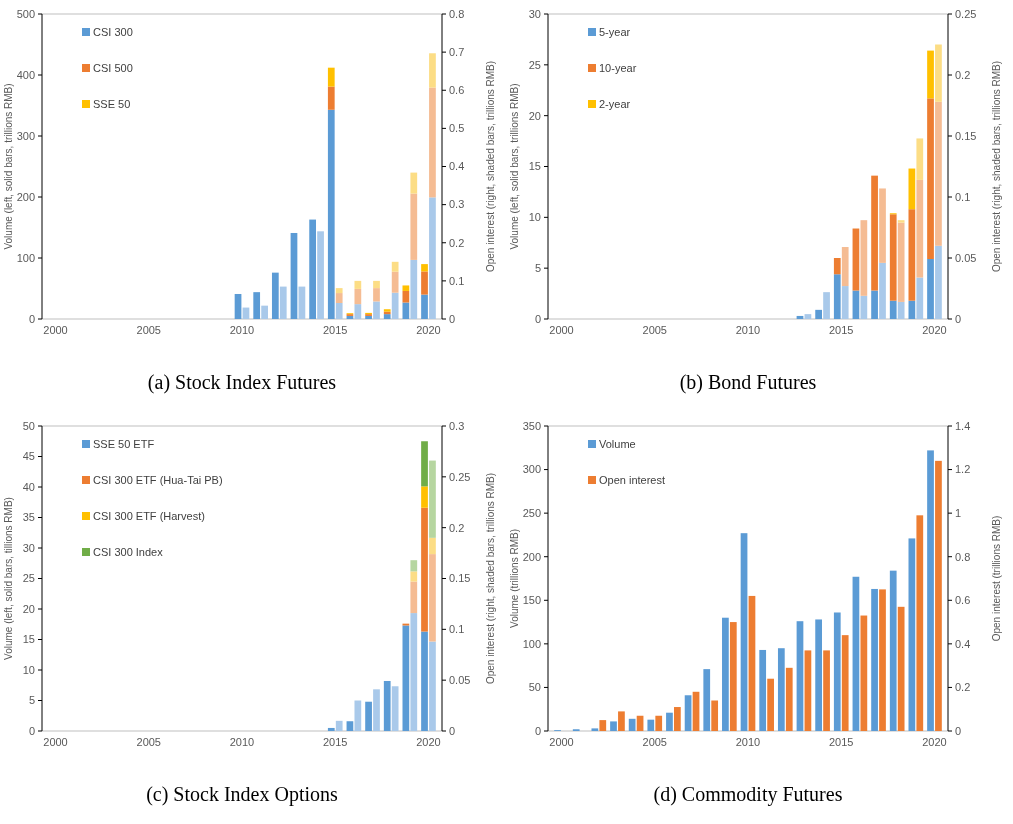 This screenshot has height=824, width=1013. Describe the element at coordinates (242, 382) in the screenshot. I see `text: (a) Stock Index Futures` at that location.